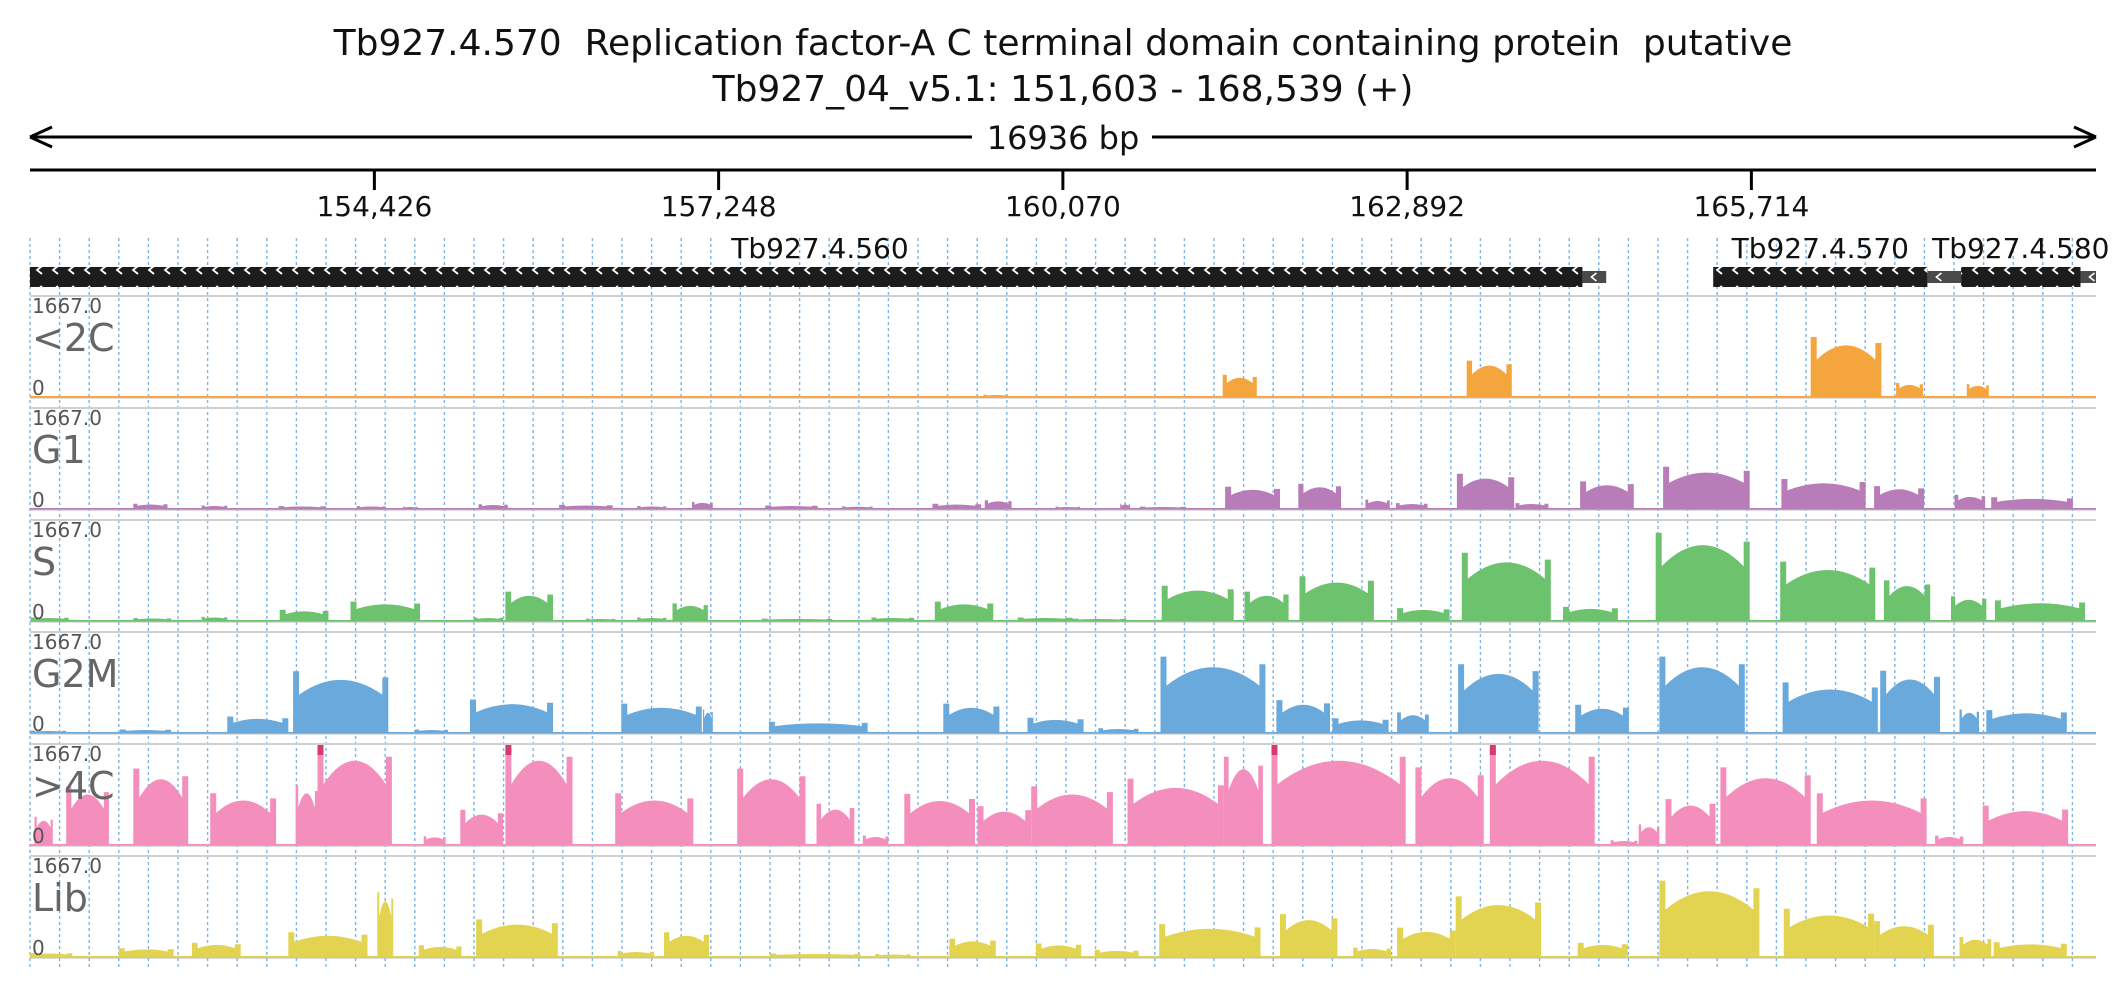 The width and height of the screenshot is (2126, 1000). What do you see at coordinates (1938, 277) in the screenshot?
I see `utr-chevron` at bounding box center [1938, 277].